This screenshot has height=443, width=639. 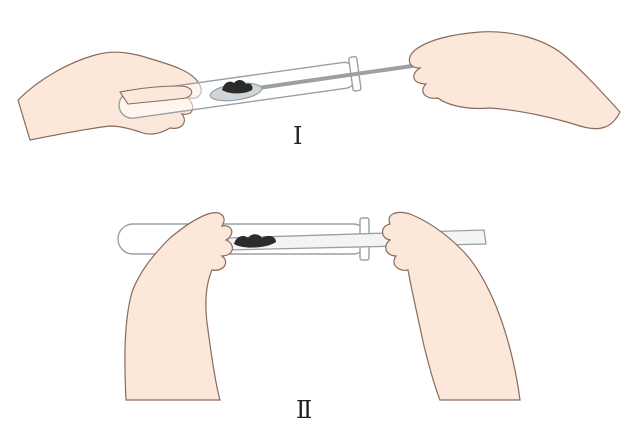 I want to click on figure-label-2: Ⅱ, so click(x=304, y=411).